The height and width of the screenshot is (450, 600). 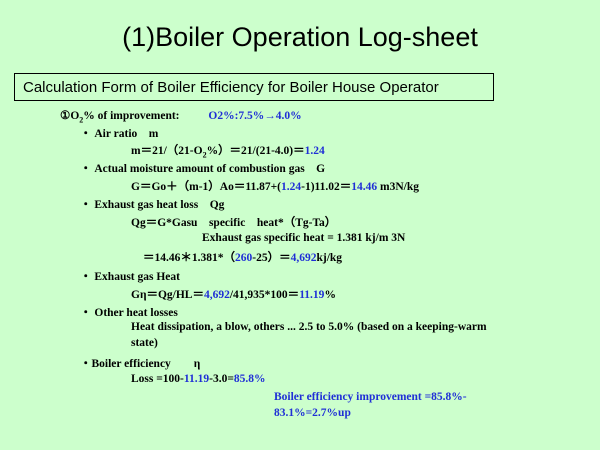 What do you see at coordinates (221, 379) in the screenshot?
I see `efficiency-formula-c: -3.0=` at bounding box center [221, 379].